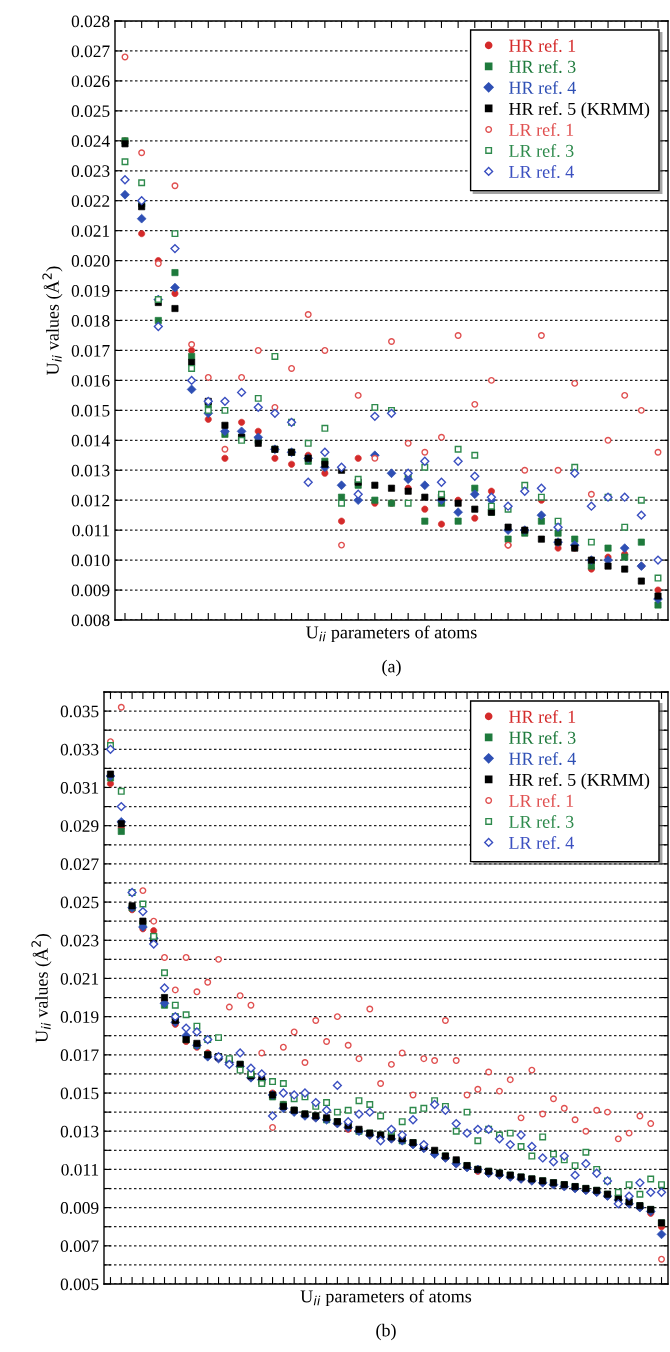 The image size is (670, 1352). Describe the element at coordinates (90, 141) in the screenshot. I see `y-tick-label: 0.024` at that location.